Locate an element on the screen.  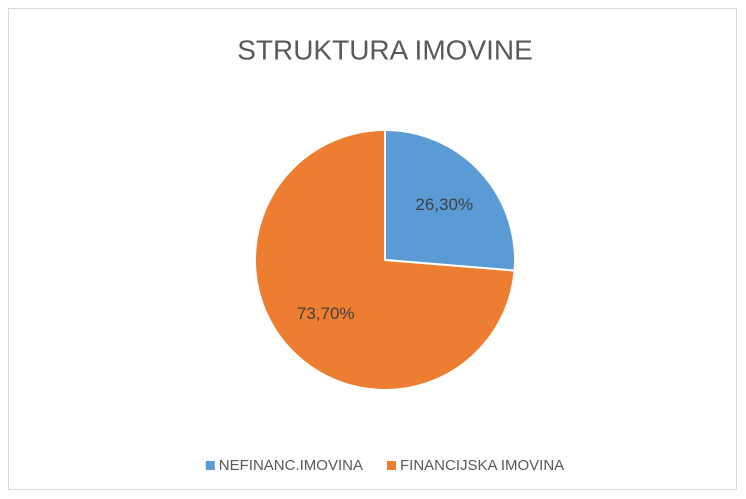
chart-title: STRUKTURA IMOVINE is located at coordinates (385, 49).